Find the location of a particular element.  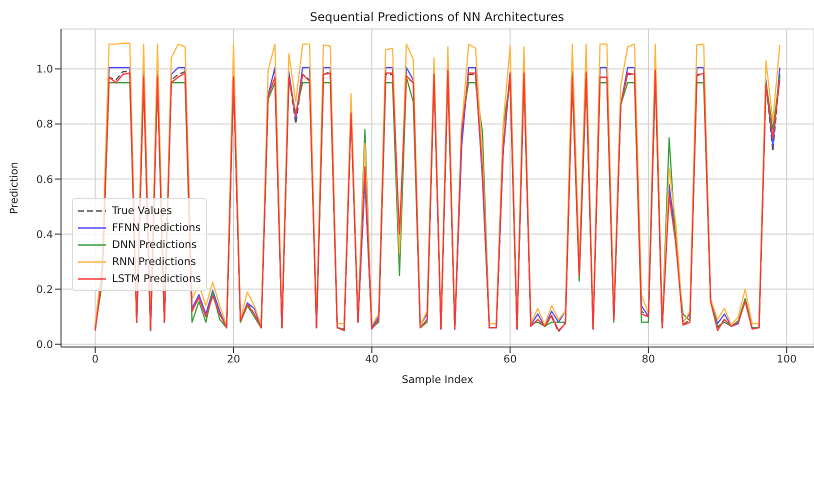

y-tick-label: 0.4 is located at coordinates (45, 234).